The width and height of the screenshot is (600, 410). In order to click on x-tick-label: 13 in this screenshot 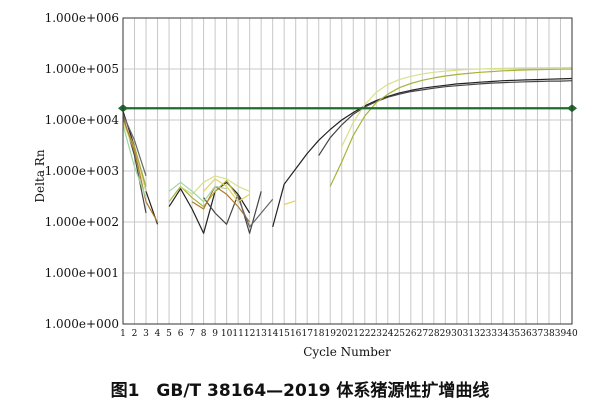, I will do `click(261, 334)`.